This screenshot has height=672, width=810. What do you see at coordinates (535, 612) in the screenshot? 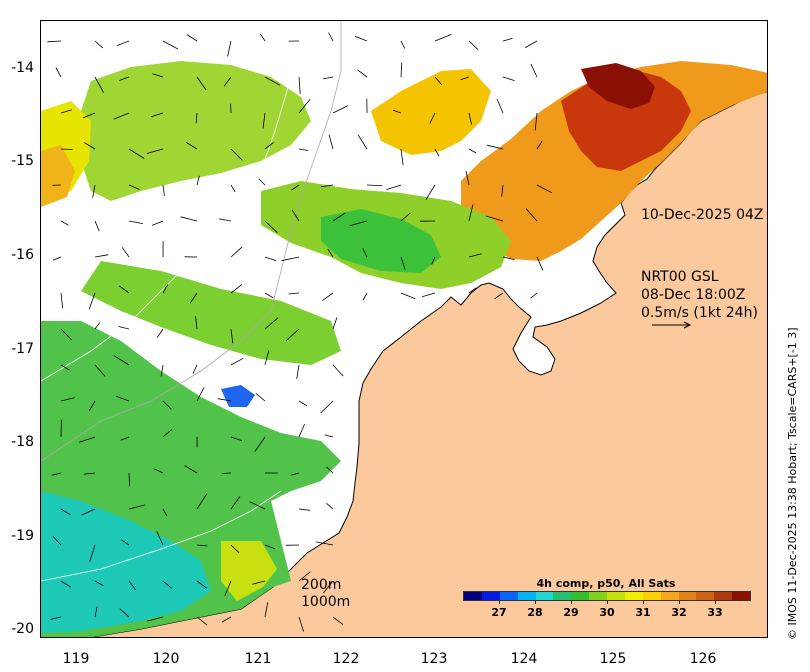
I see `colorbar-label: 28` at bounding box center [535, 612].